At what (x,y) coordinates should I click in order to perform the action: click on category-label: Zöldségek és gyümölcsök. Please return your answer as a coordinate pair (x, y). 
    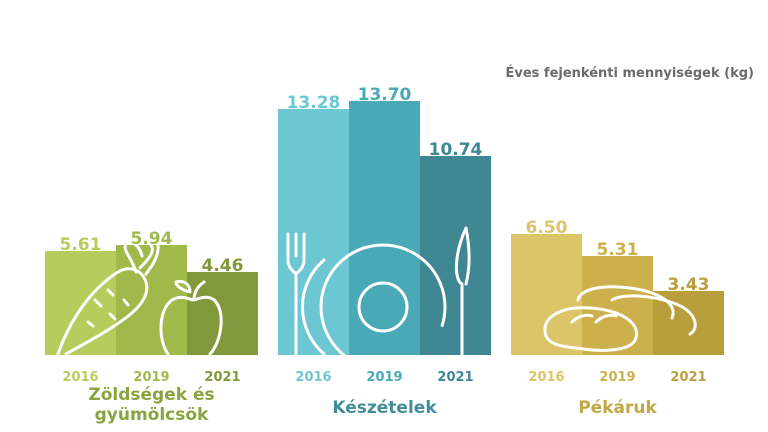
    Looking at the image, I should click on (151, 405).